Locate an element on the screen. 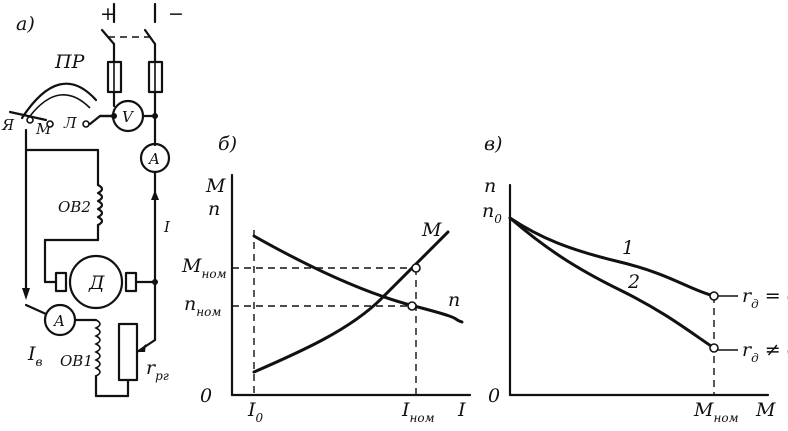  point-m-nom is located at coordinates (416, 268).